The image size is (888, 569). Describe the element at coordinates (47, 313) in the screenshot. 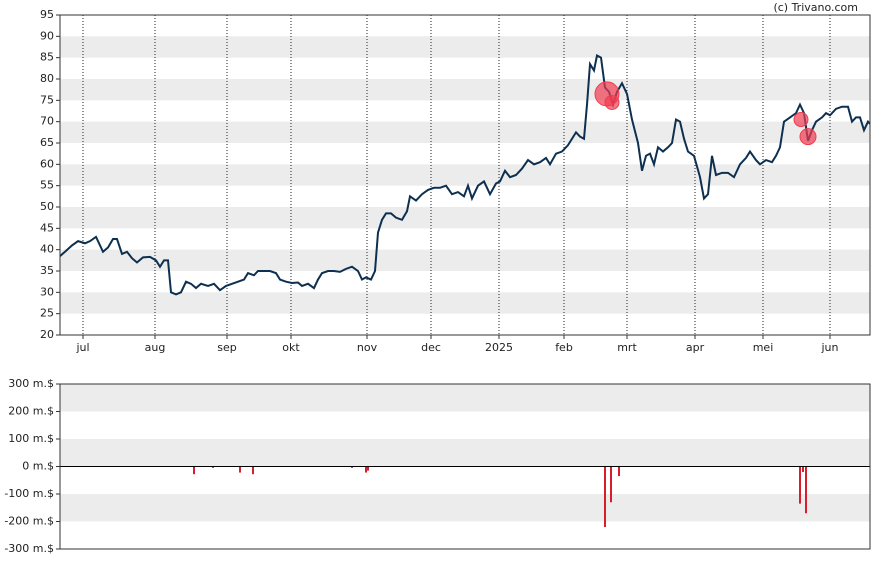

I see `y-tick-label: 25` at that location.